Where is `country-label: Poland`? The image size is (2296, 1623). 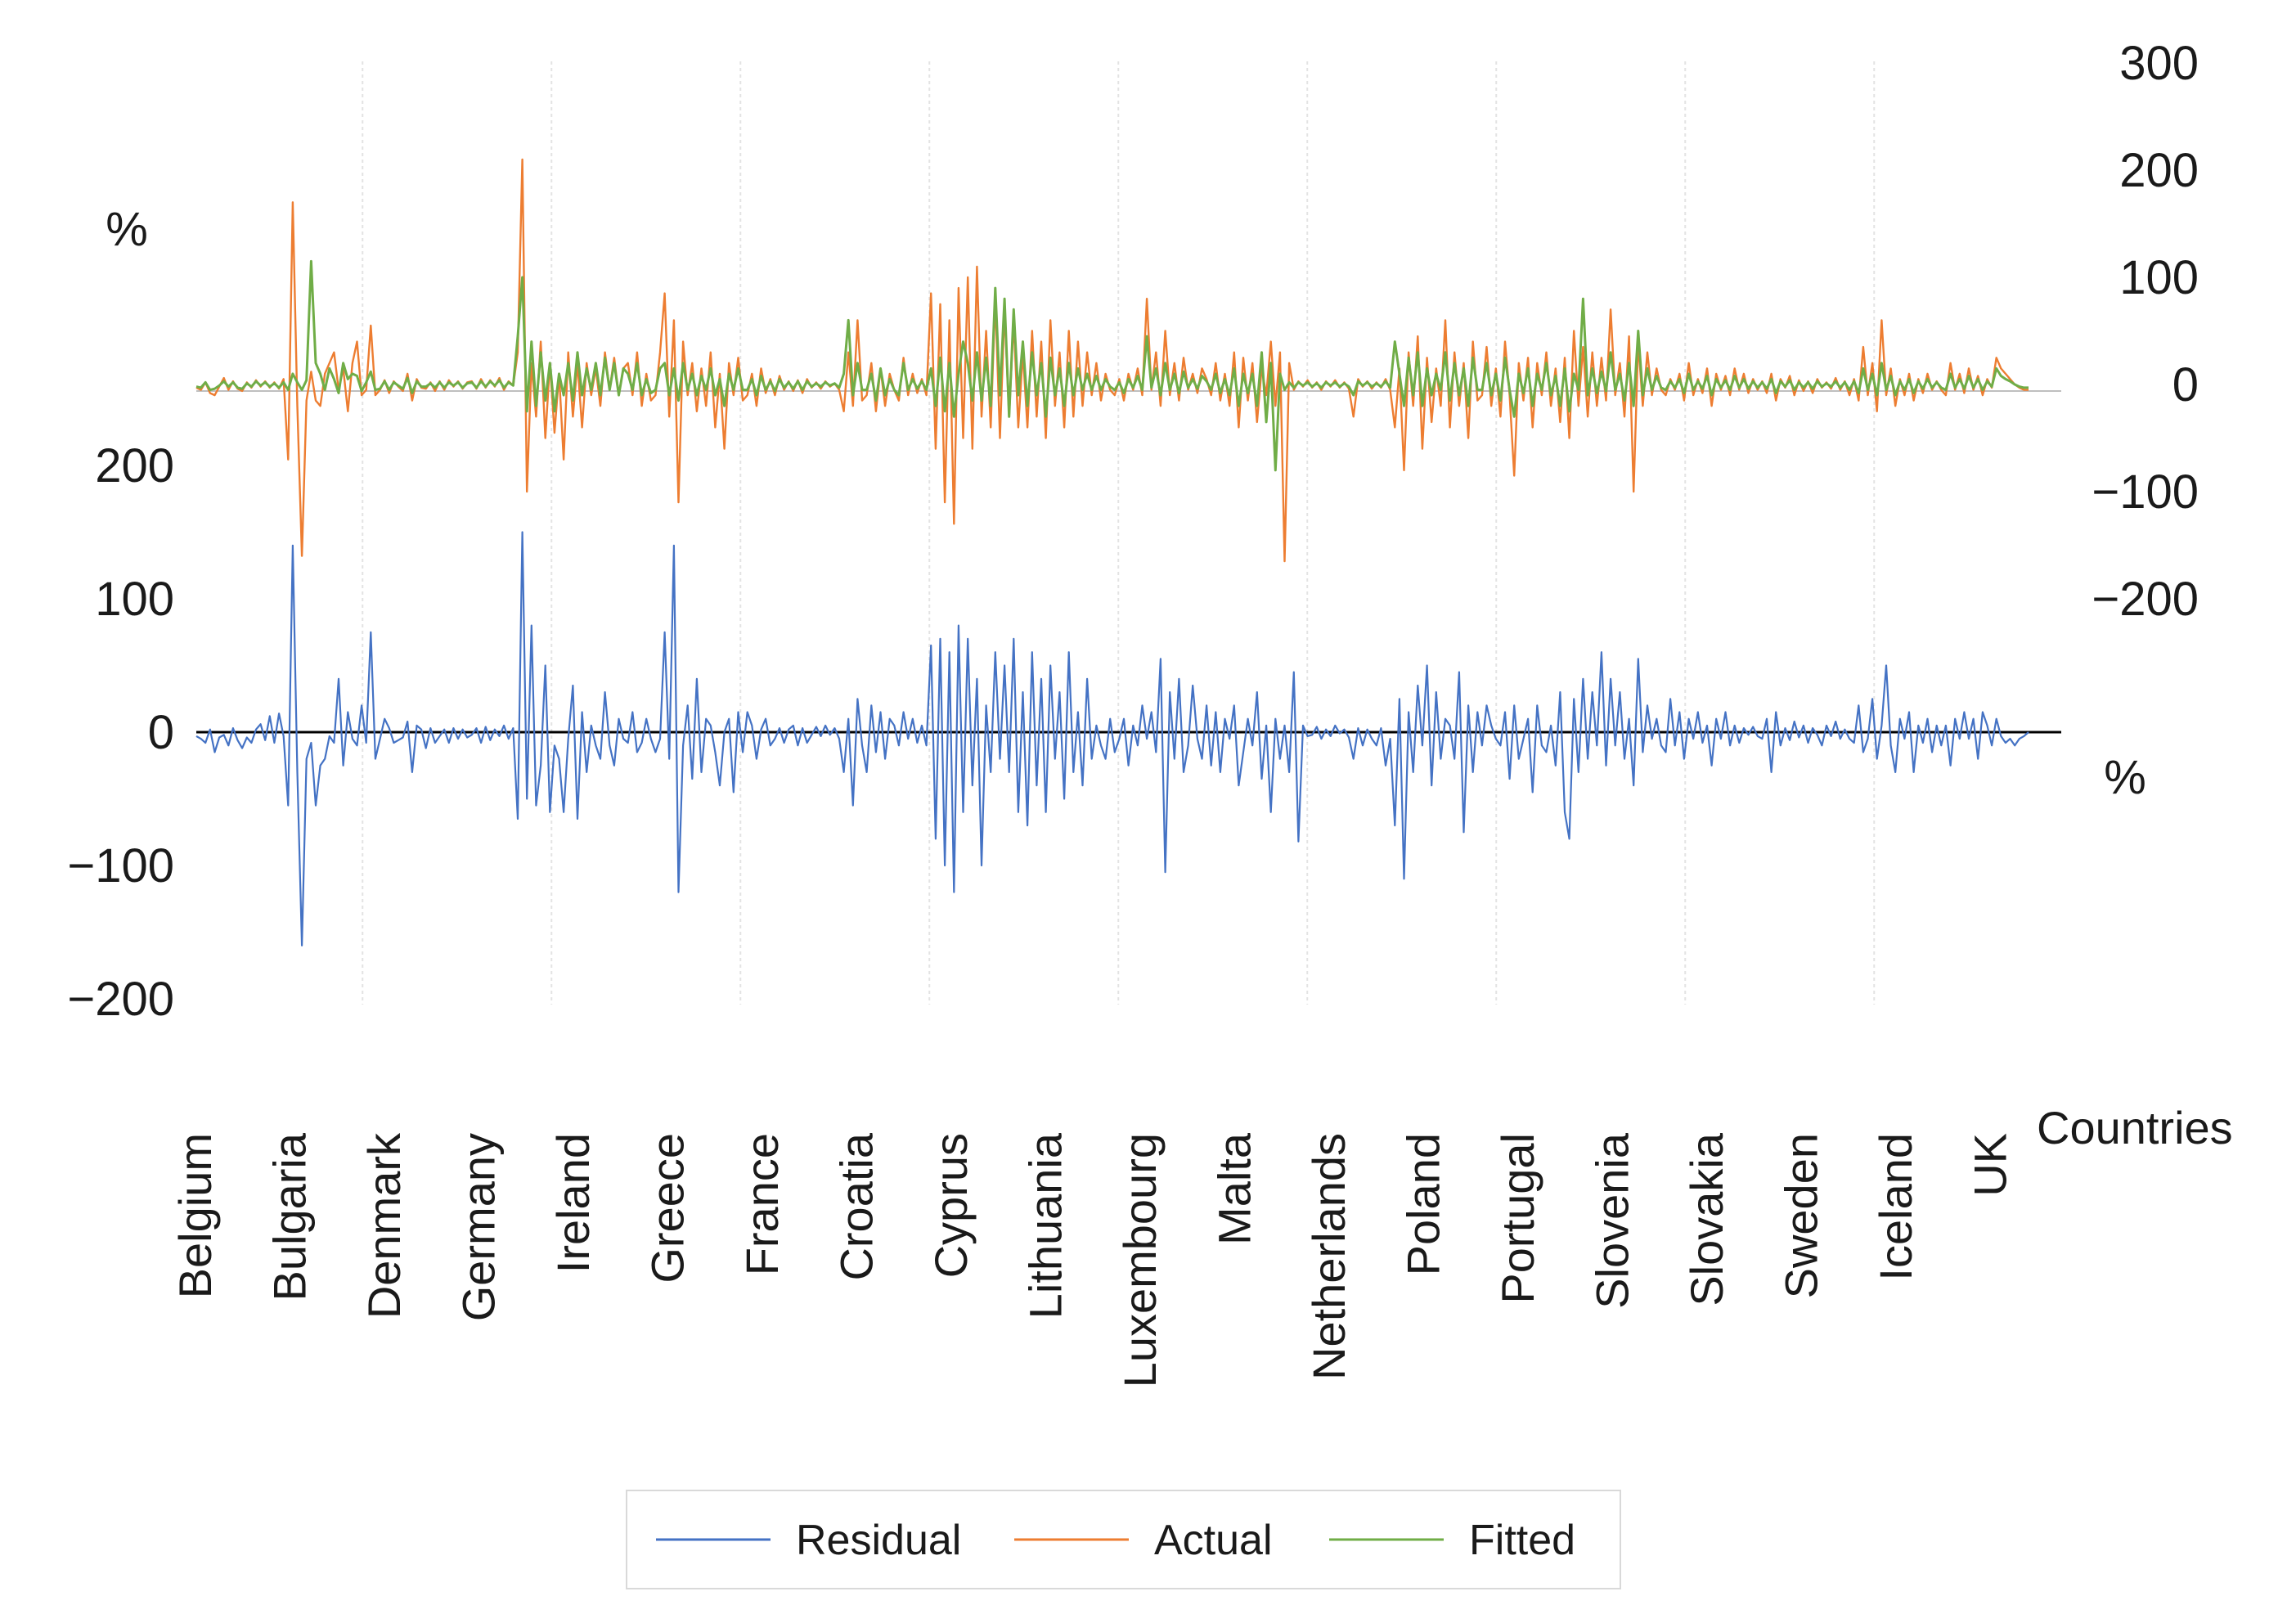 country-label: Poland is located at coordinates (1424, 1204).